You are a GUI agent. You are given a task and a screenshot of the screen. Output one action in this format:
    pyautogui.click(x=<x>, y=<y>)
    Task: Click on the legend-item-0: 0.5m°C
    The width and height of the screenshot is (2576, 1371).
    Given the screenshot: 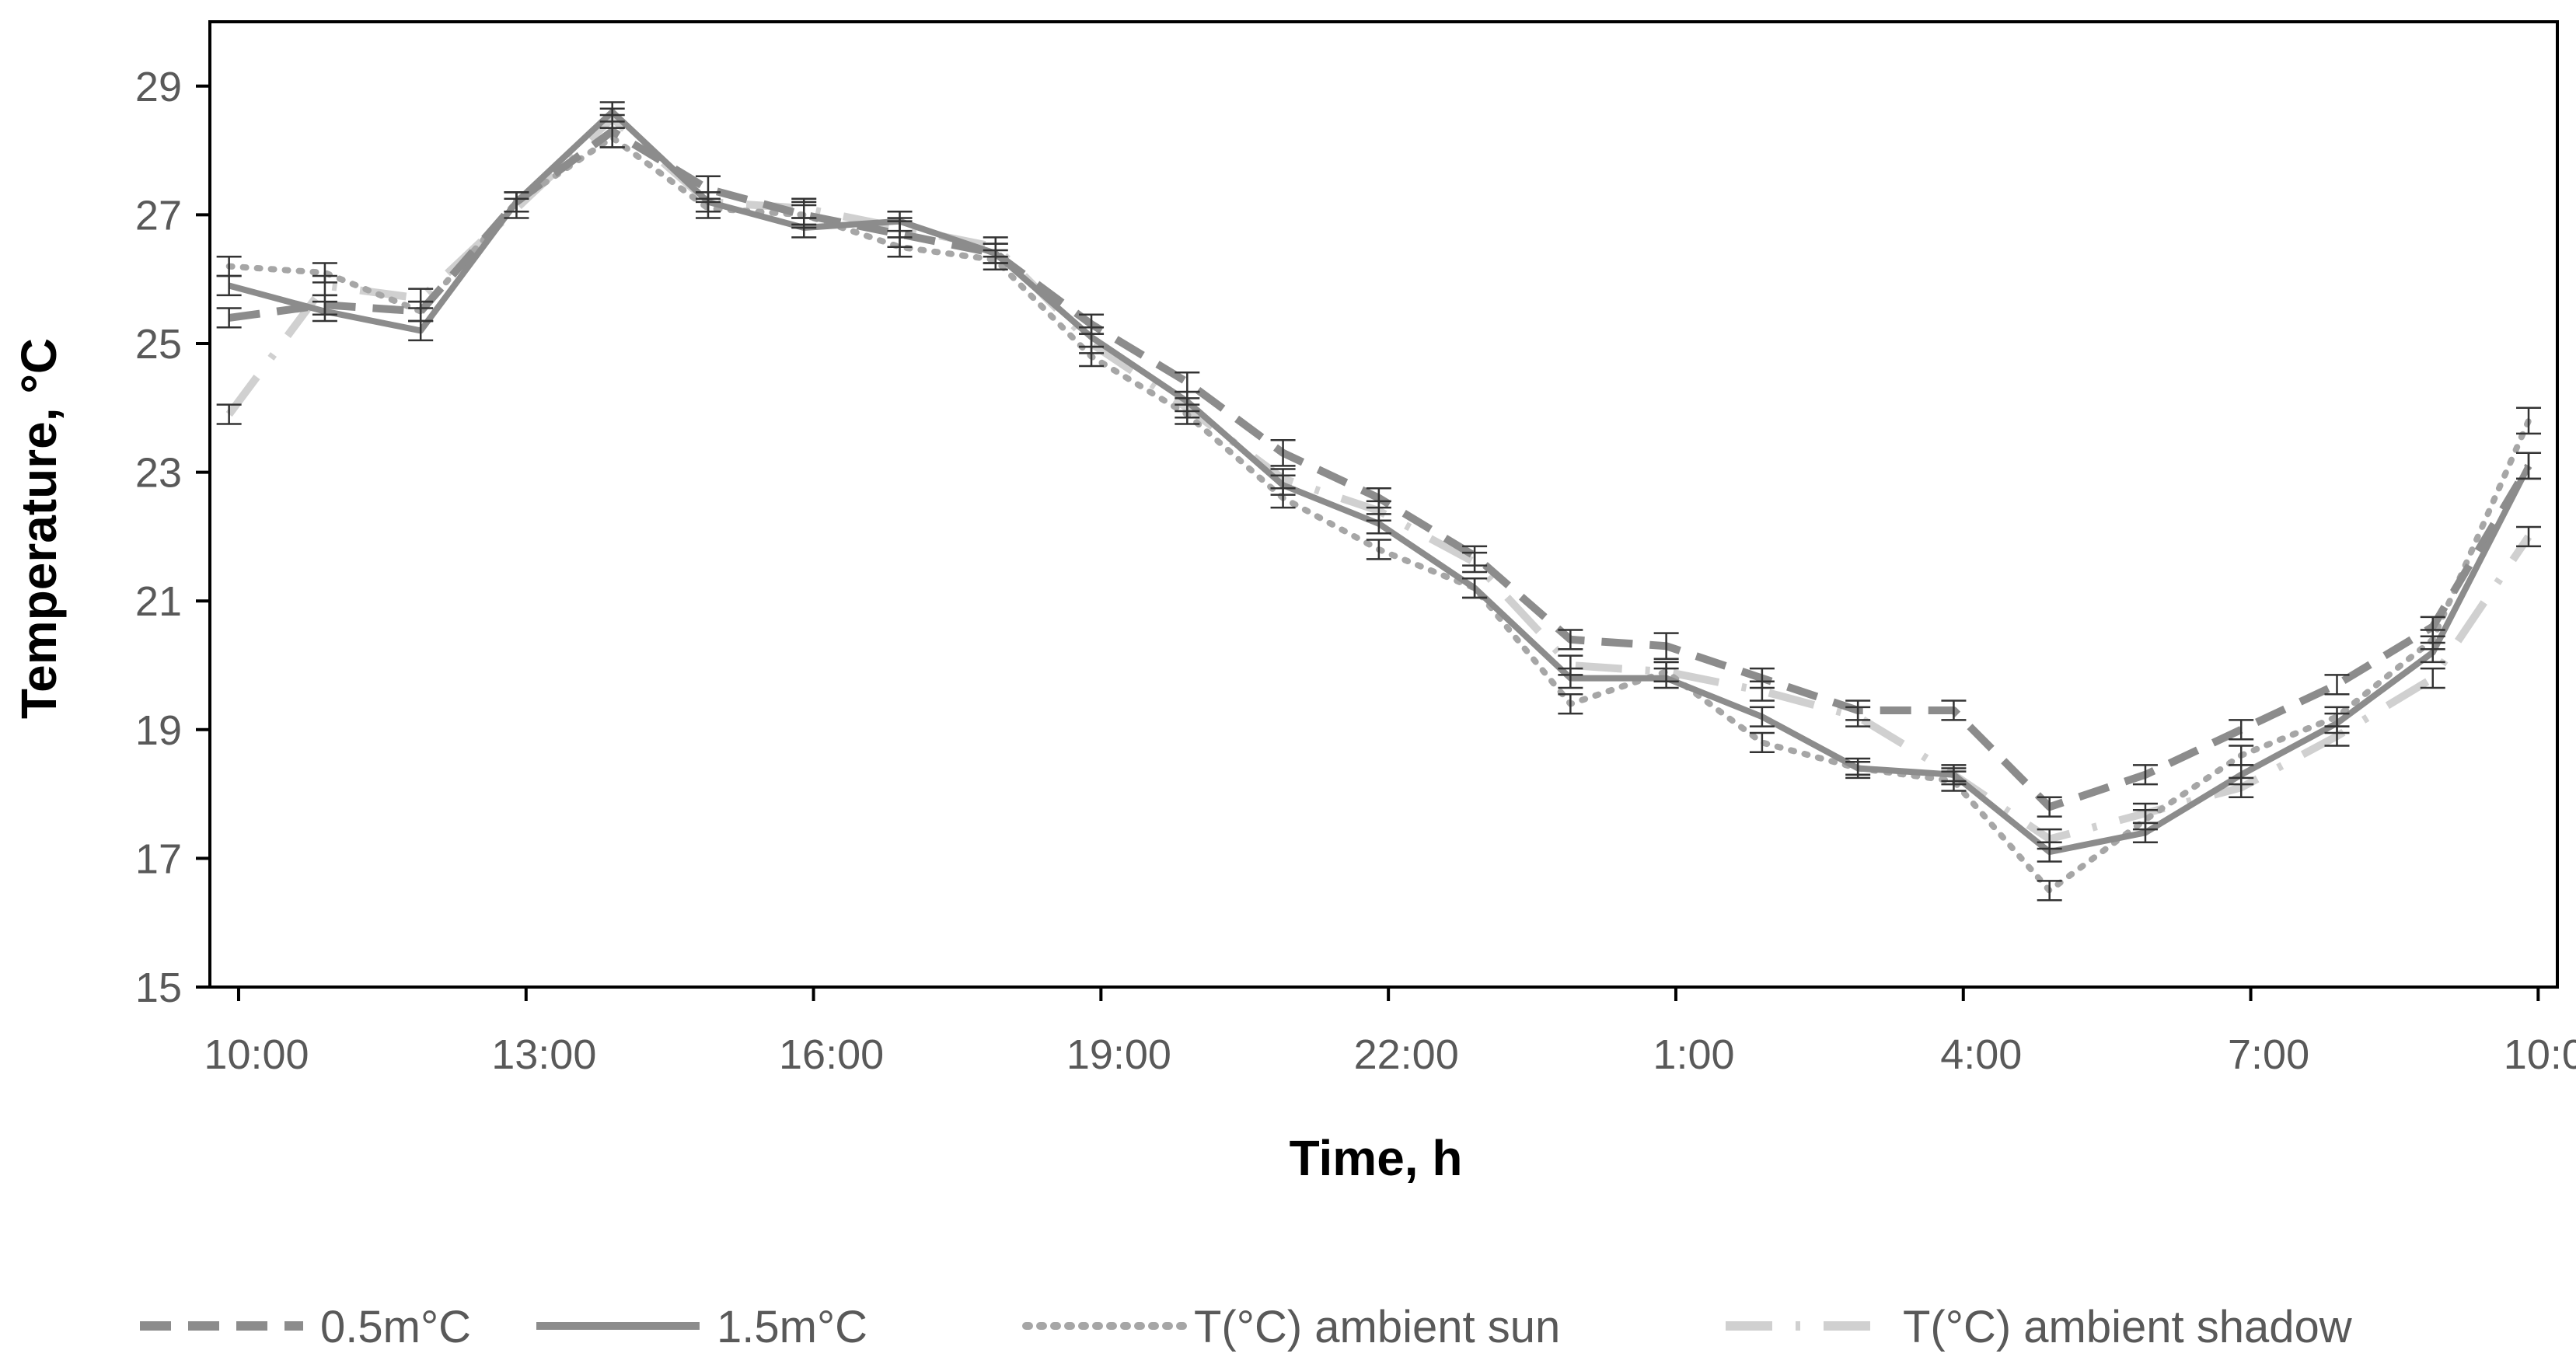 What is the action you would take?
    pyautogui.click(x=305, y=1327)
    